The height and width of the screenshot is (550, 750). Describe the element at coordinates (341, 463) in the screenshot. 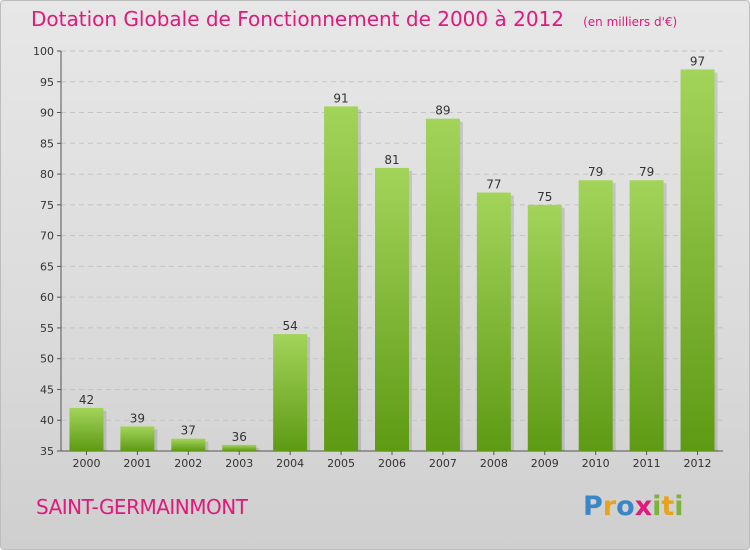

I see `x-tick-label-2005: 2005` at that location.